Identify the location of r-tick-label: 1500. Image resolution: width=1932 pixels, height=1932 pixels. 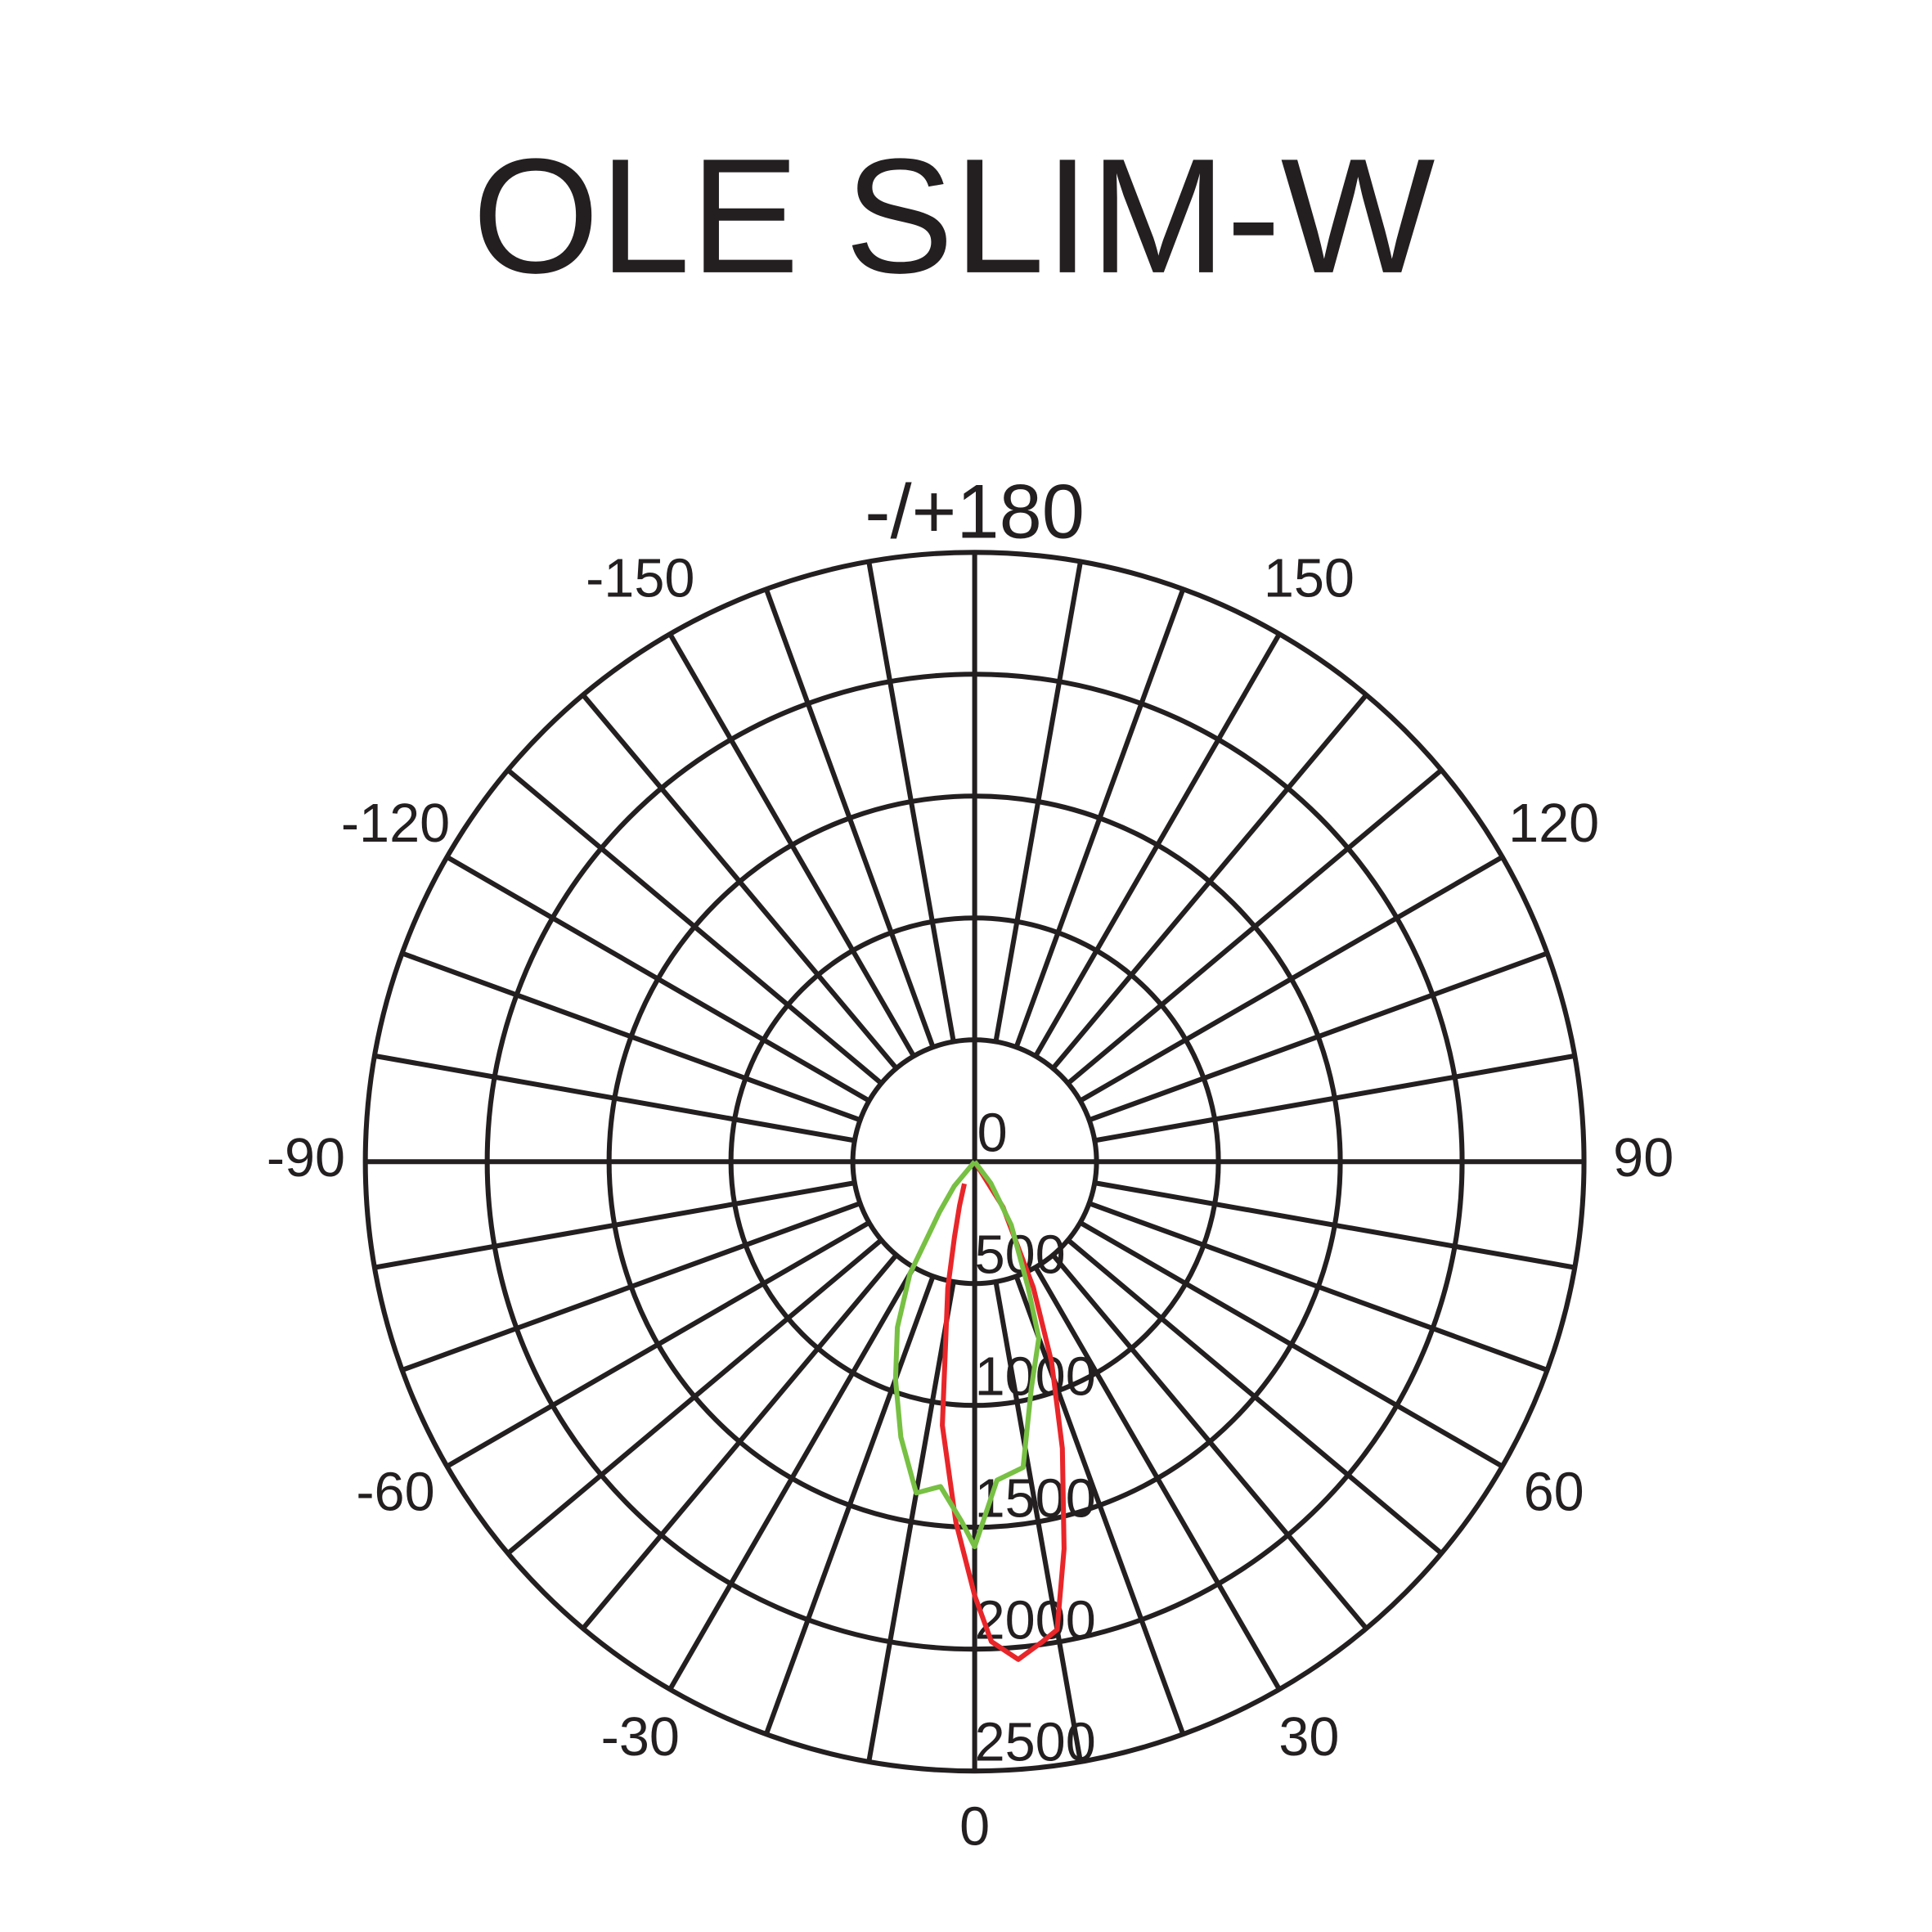
(1036, 1499).